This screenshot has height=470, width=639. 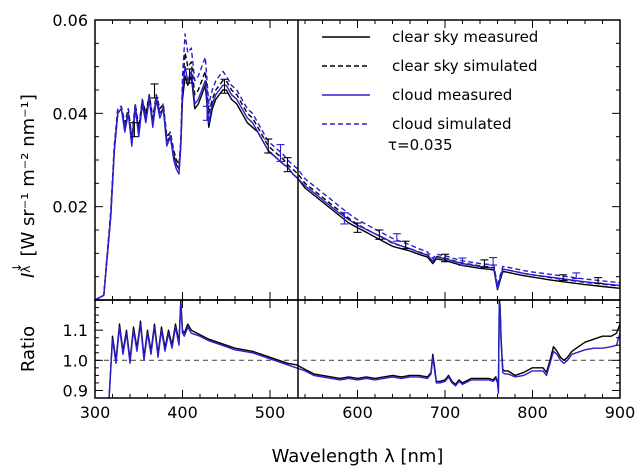 What do you see at coordinates (270, 412) in the screenshot?
I see `x-tick-label: 500` at bounding box center [270, 412].